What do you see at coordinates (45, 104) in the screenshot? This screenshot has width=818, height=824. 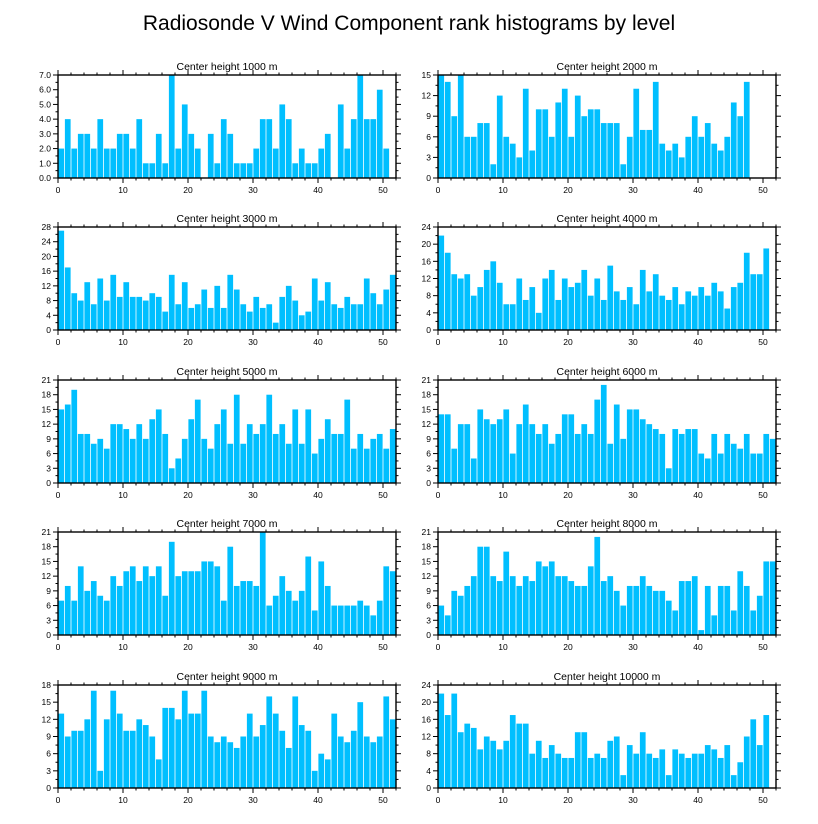 I see `y-tick-label: 5.0` at bounding box center [45, 104].